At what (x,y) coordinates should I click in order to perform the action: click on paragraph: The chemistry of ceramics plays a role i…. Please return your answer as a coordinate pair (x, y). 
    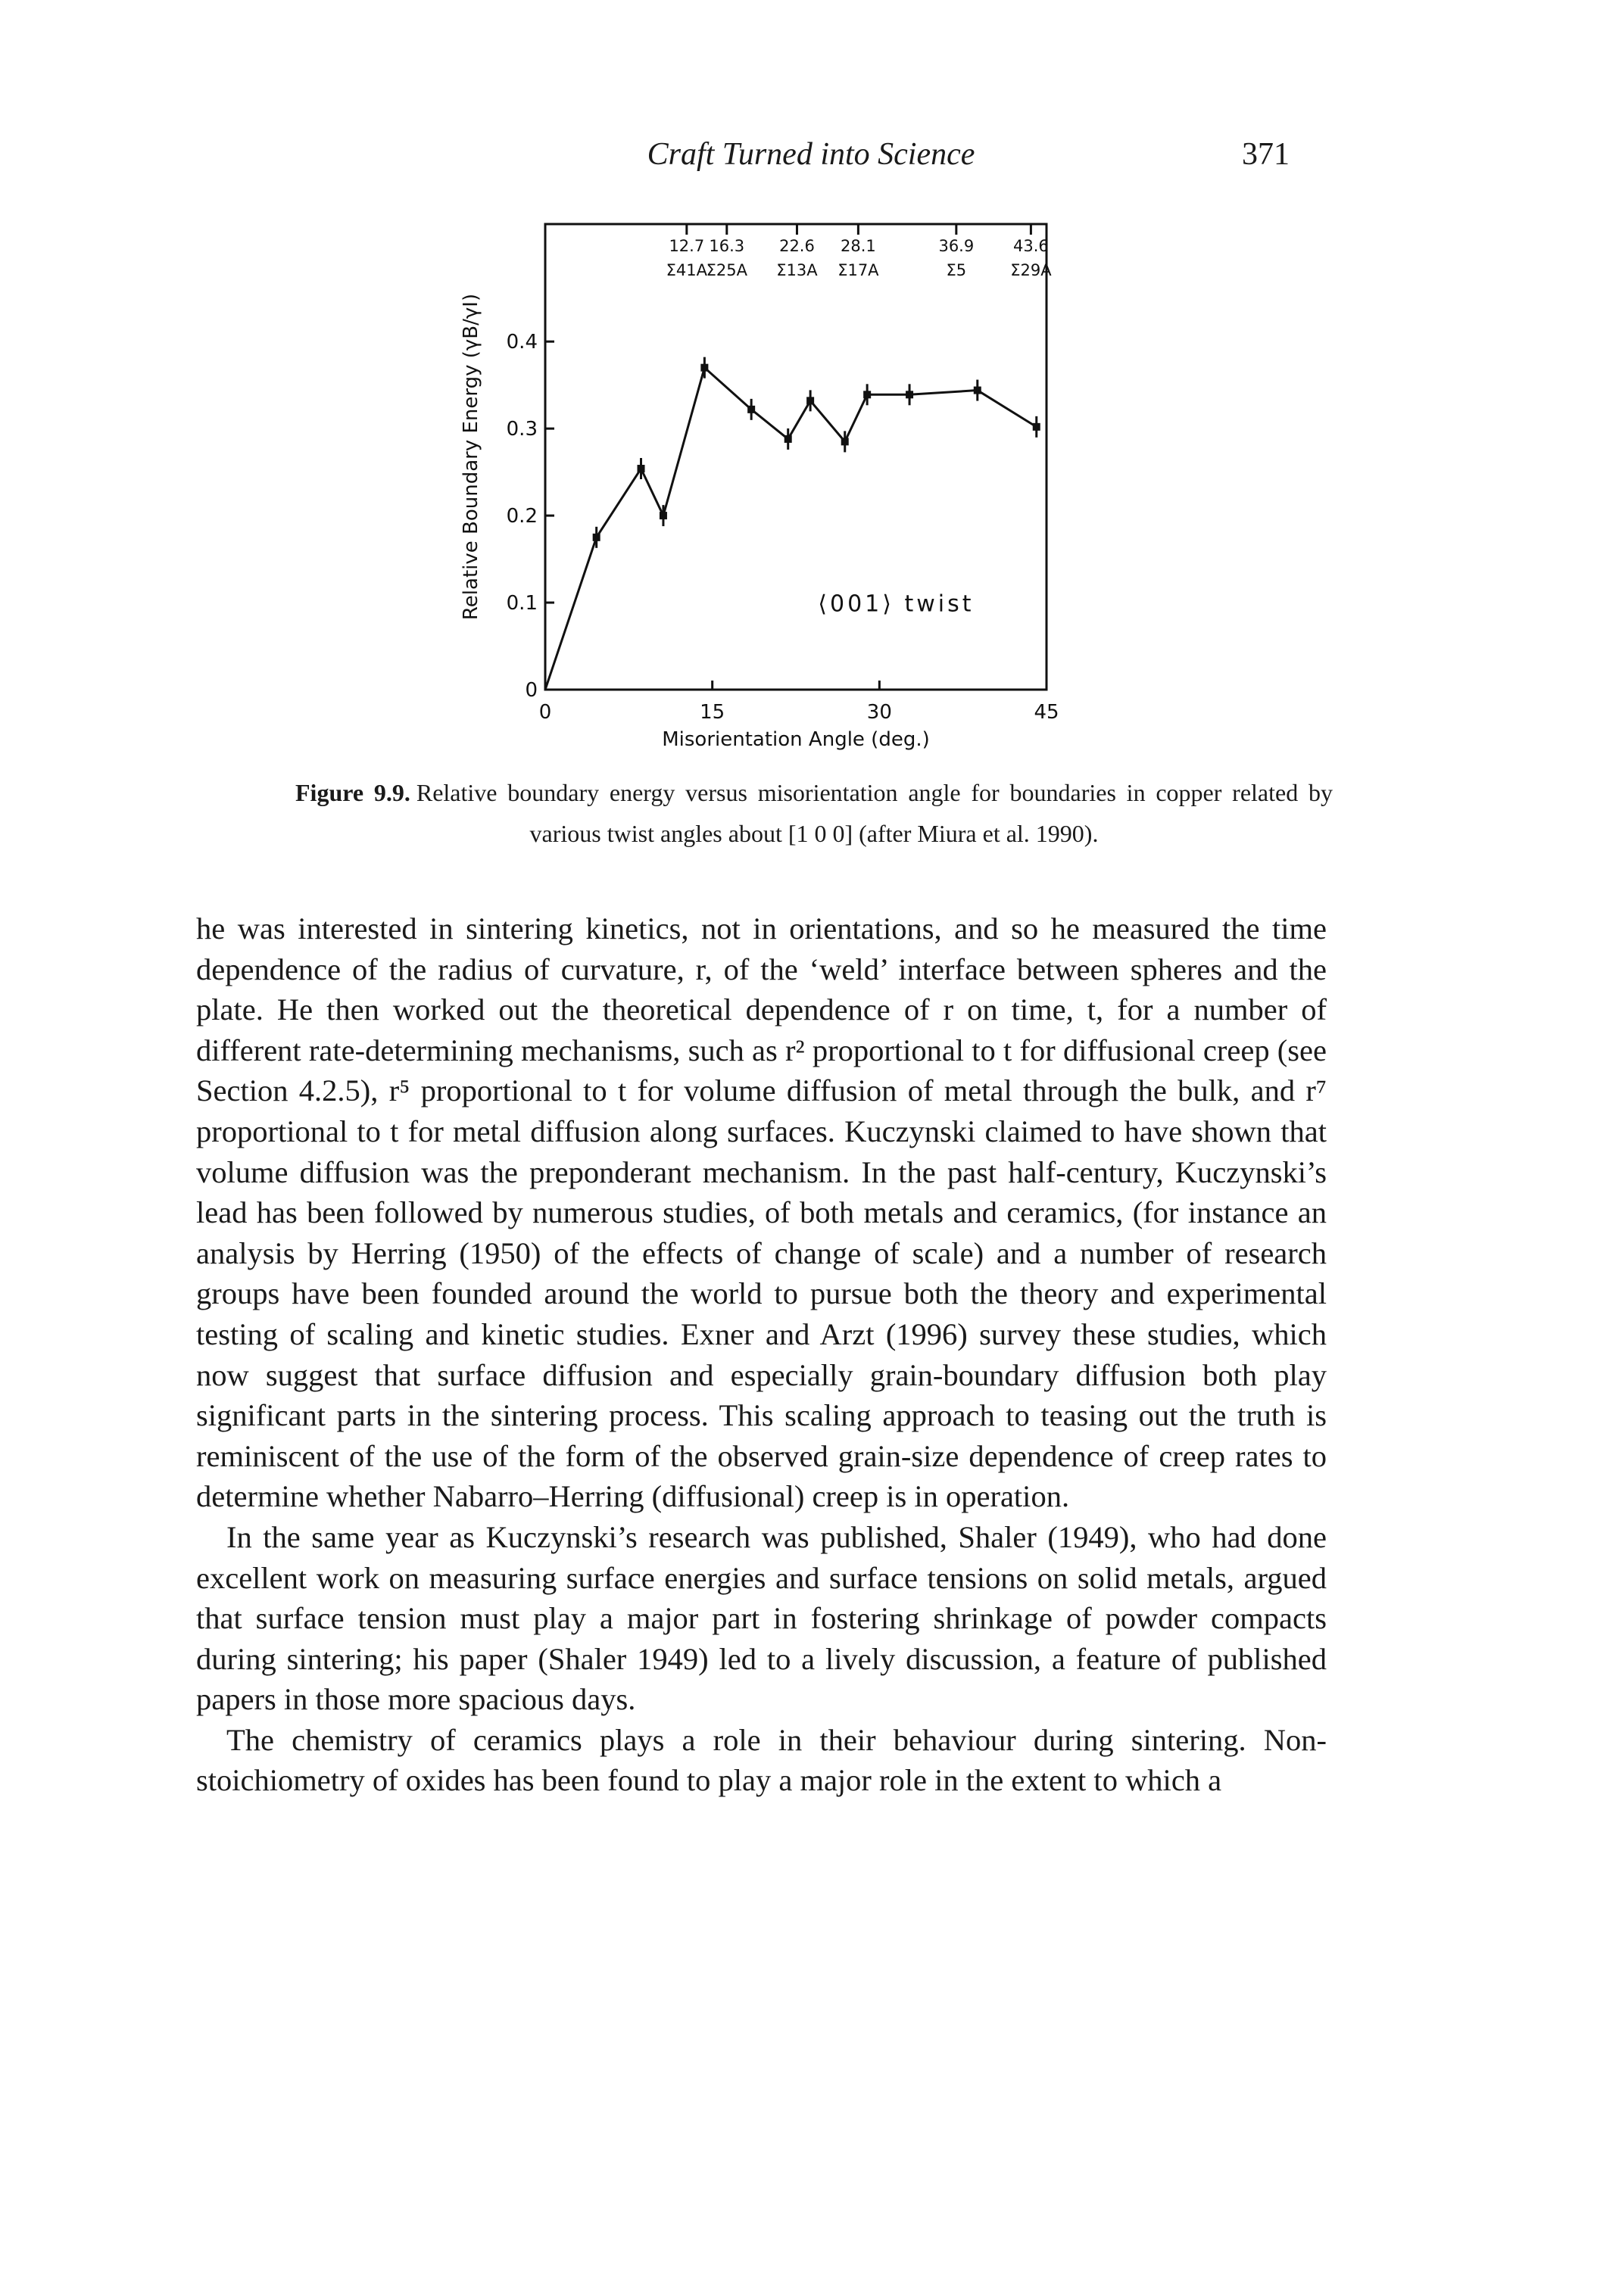
    Looking at the image, I should click on (761, 1760).